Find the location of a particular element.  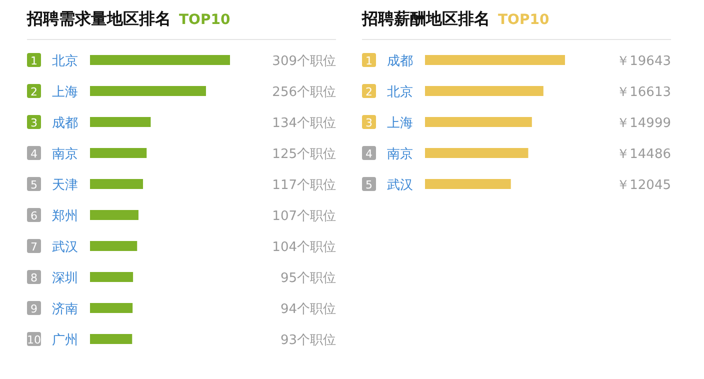

data-label: 256个职位 is located at coordinates (304, 92).